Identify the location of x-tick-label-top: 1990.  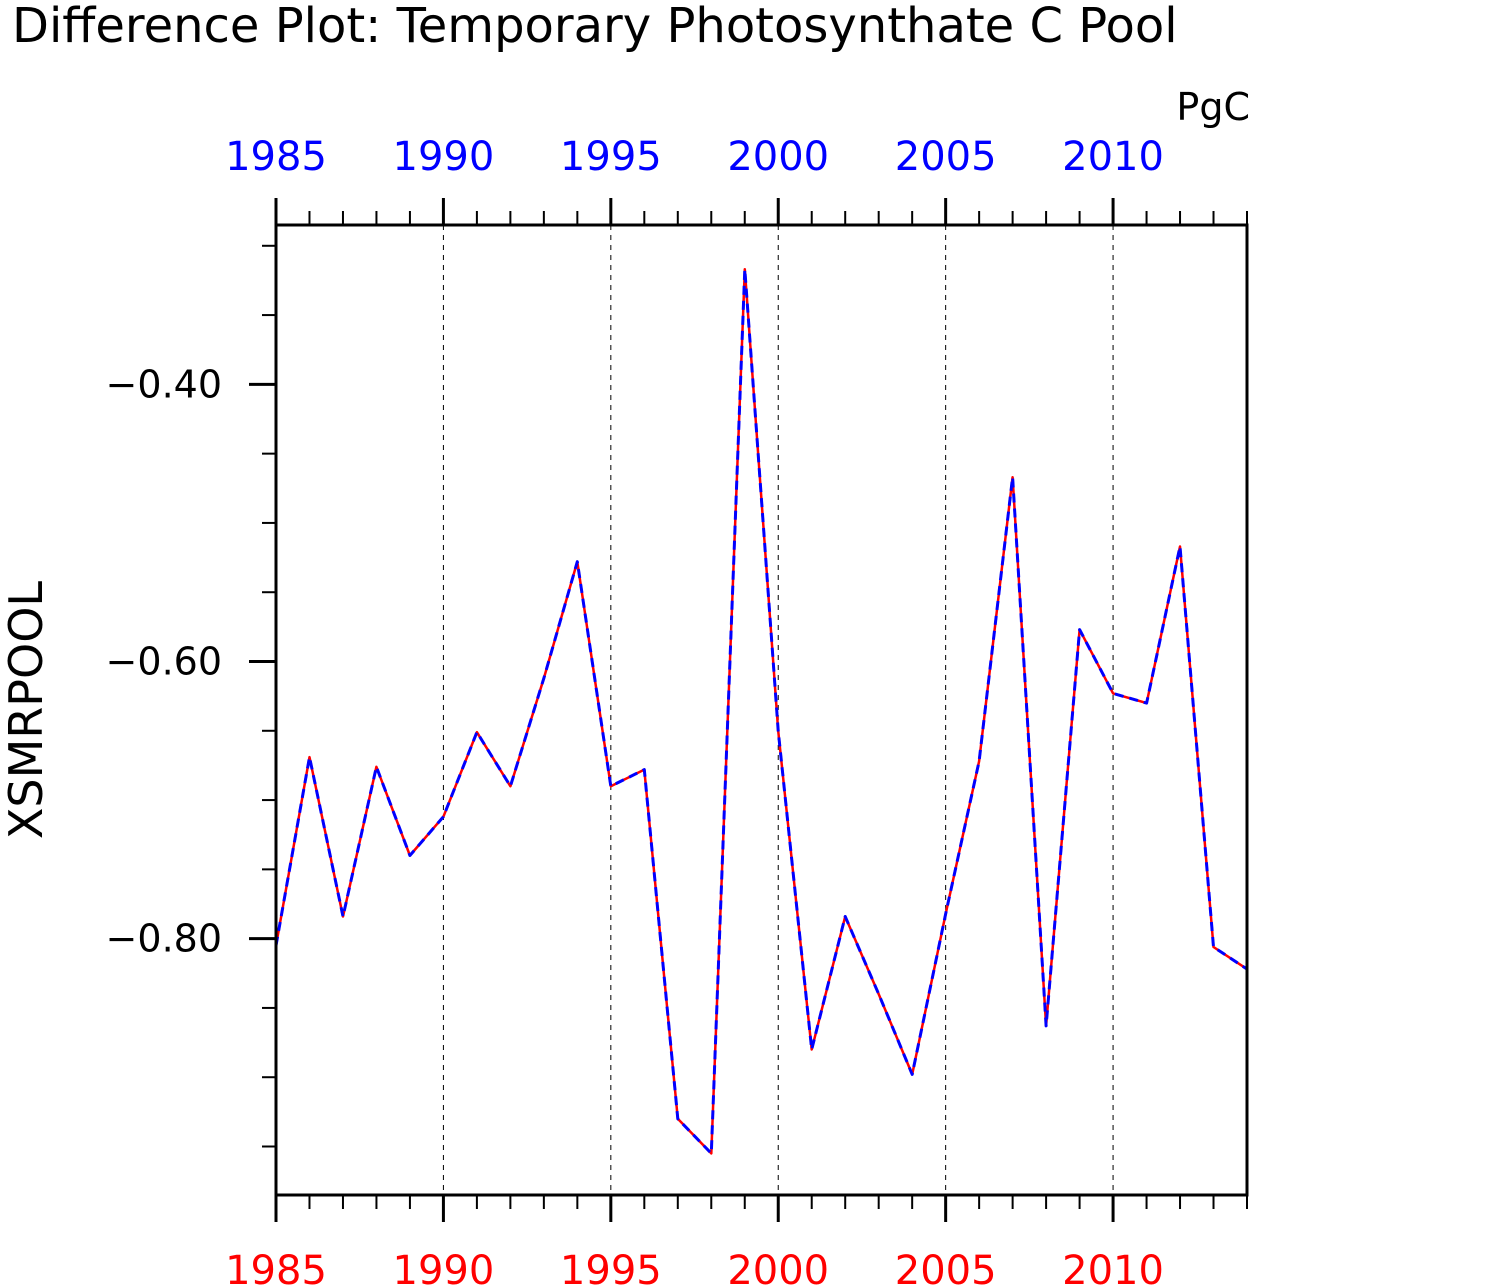
(444, 157).